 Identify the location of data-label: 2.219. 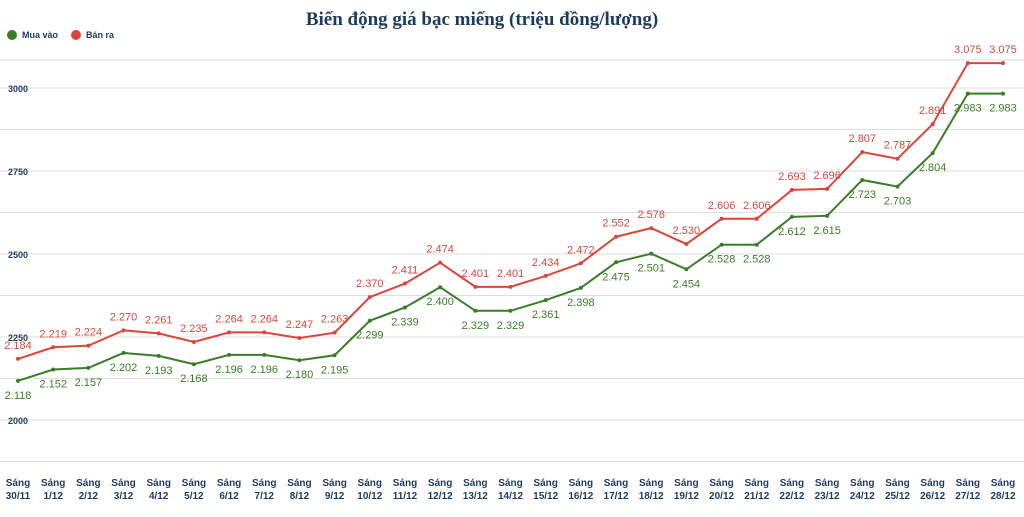
(53, 334).